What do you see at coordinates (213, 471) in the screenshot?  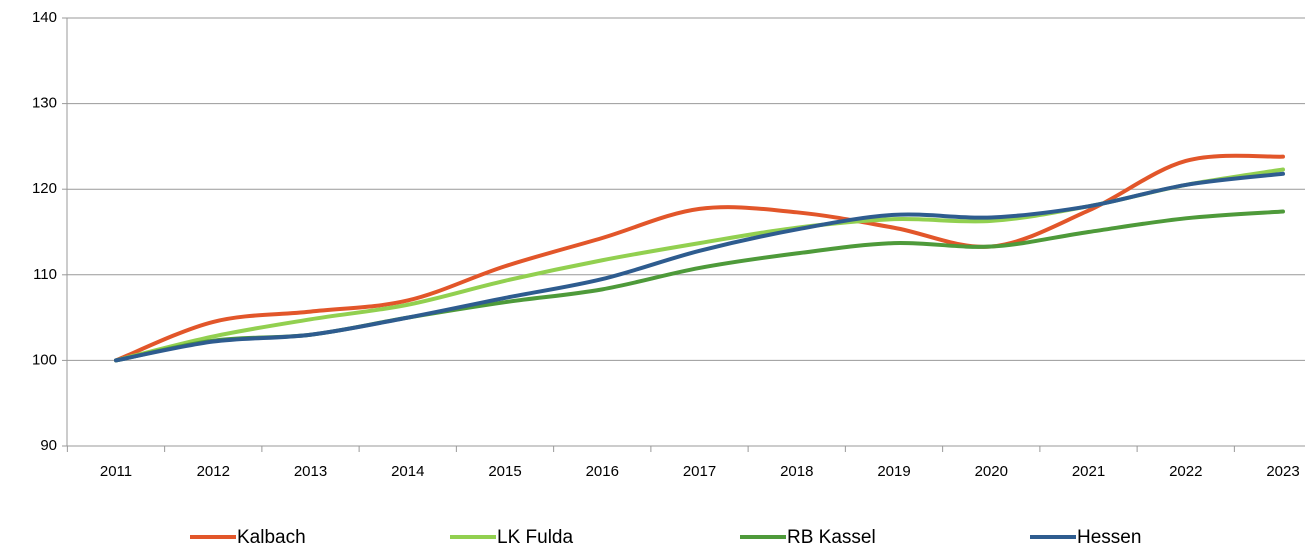 I see `x-tick-label: 2012` at bounding box center [213, 471].